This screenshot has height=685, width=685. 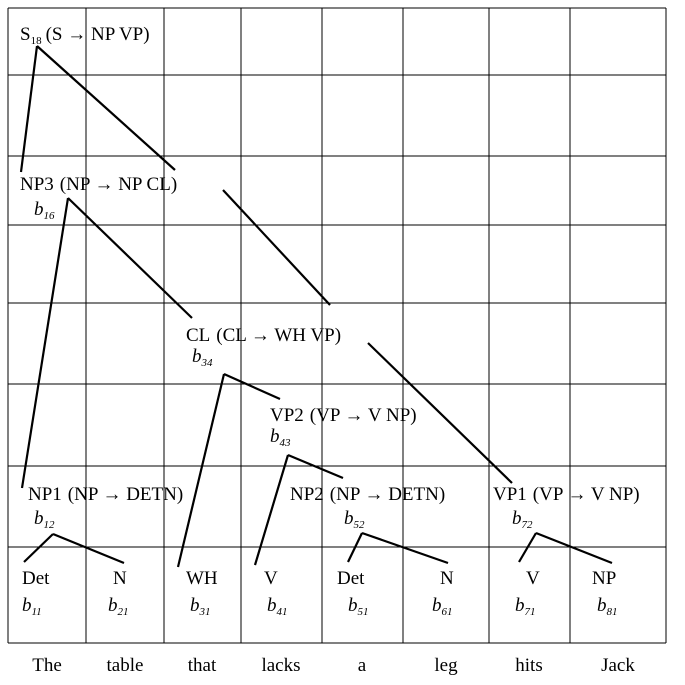 What do you see at coordinates (343, 415) in the screenshot?
I see `svg-text:VP2(VP → V NP): VP2 (VP → V NP)` at bounding box center [343, 415].